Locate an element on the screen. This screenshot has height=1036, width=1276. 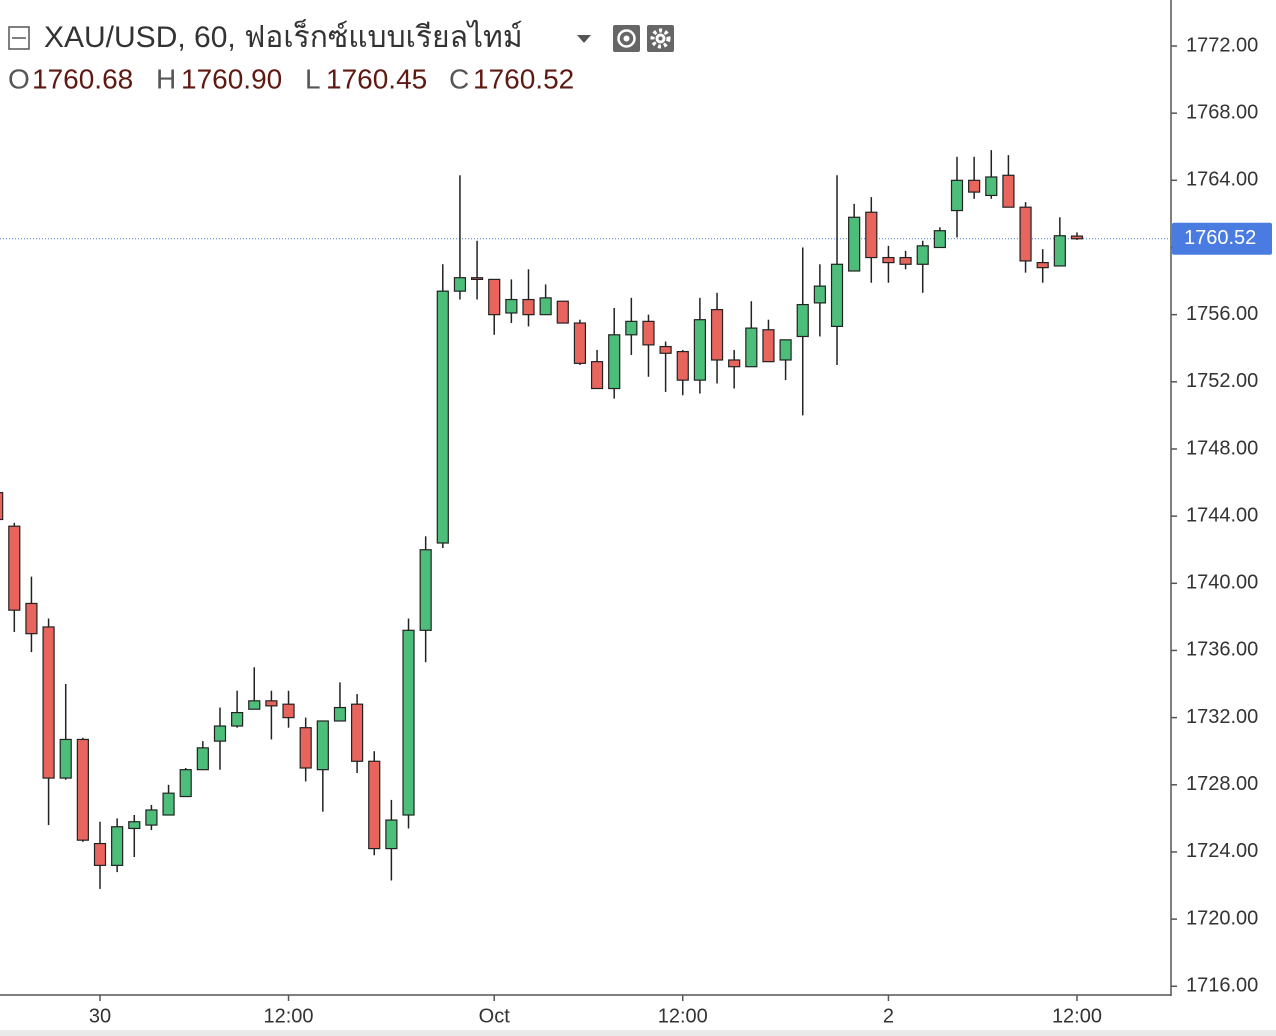
ohlc-label: L is located at coordinates (313, 78).